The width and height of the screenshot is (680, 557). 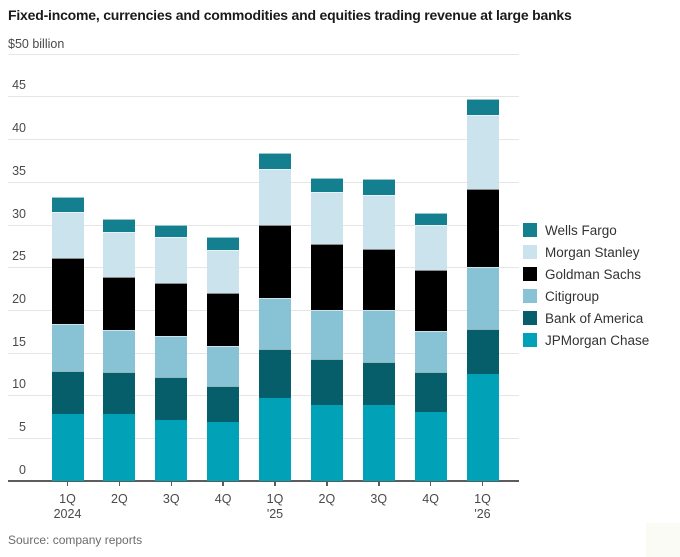 I want to click on legend-label: Goldman Sachs, so click(x=593, y=274).